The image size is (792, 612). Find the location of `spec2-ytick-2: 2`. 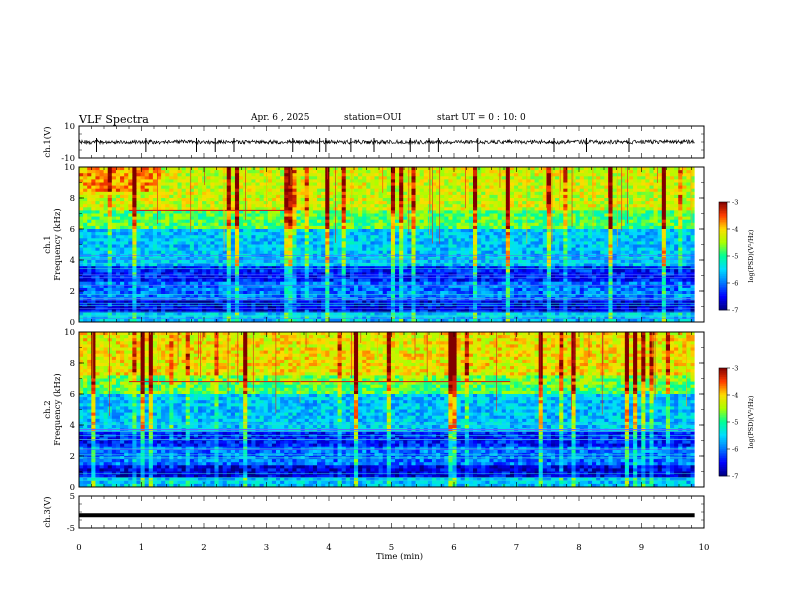

spec2-ytick-2: 2 is located at coordinates (72, 457).